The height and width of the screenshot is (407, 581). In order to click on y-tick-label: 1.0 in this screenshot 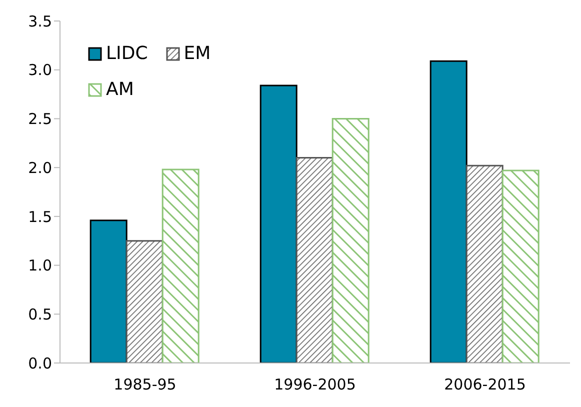, I will do `click(40, 265)`.